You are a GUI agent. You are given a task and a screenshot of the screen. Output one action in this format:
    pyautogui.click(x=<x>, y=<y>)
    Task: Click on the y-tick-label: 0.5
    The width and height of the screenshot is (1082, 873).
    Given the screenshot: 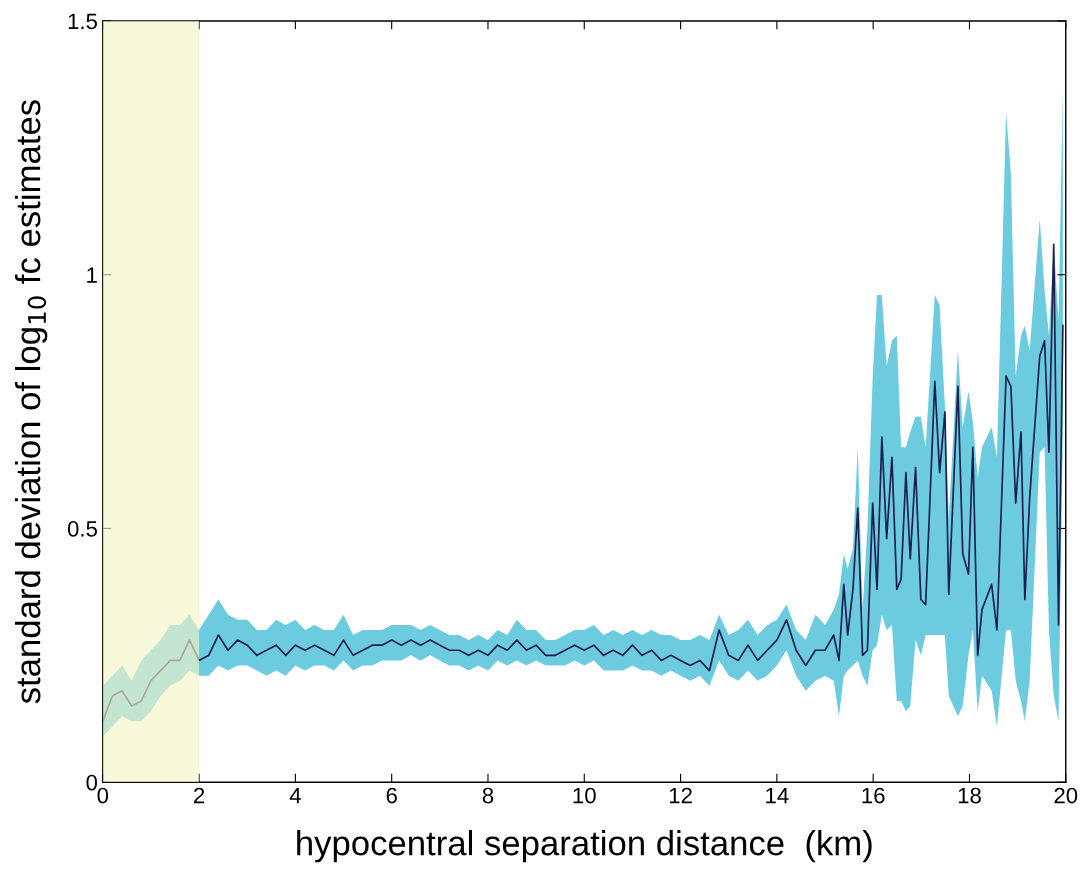 What is the action you would take?
    pyautogui.click(x=82, y=528)
    